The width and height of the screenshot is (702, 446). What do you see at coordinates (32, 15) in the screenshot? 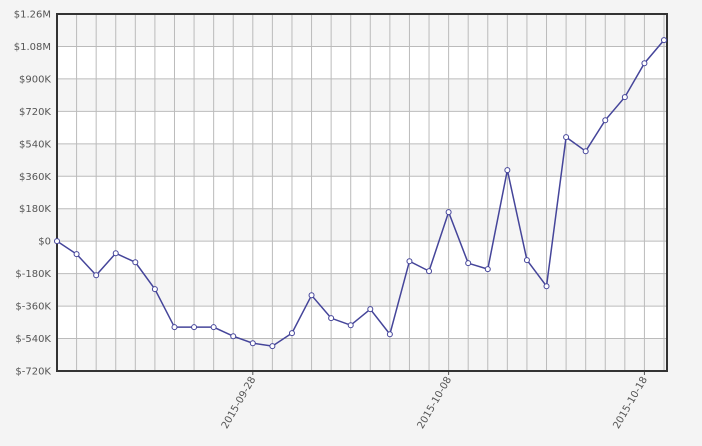
I see `y-tick-label: $1.26M` at bounding box center [32, 15].